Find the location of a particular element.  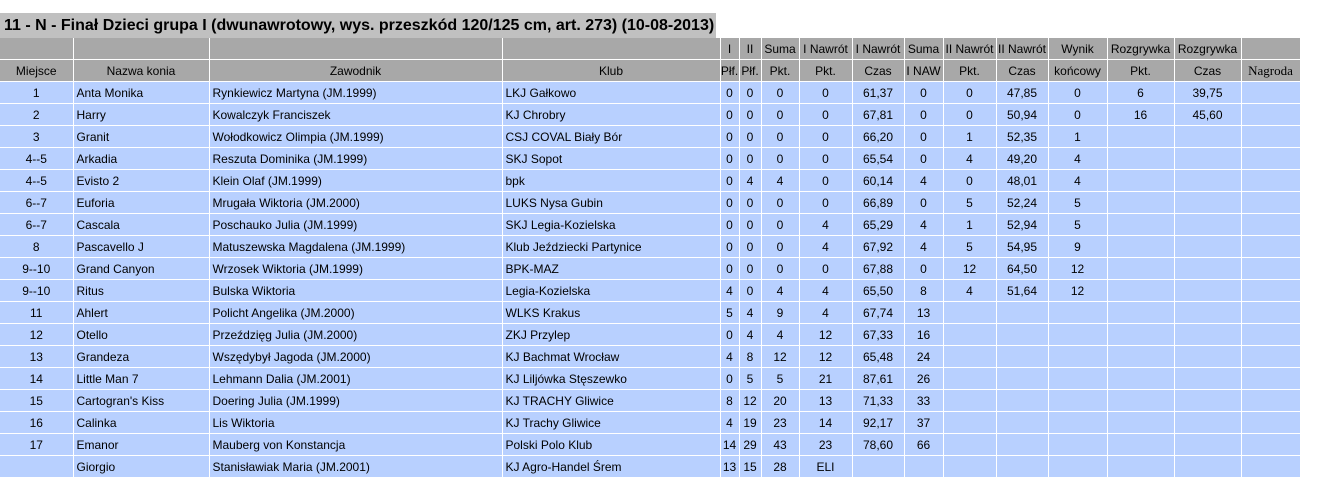

cell-zawodnik: Bulska Wiktoria is located at coordinates (356, 290).